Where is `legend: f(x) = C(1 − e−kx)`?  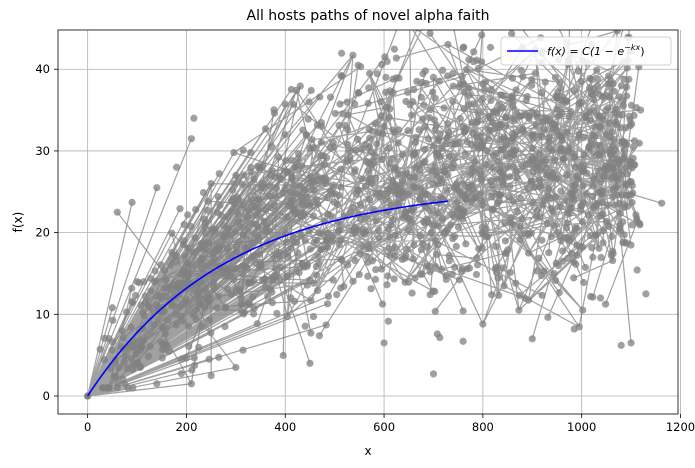 legend: f(x) = C(1 − e−kx) is located at coordinates (586, 51).